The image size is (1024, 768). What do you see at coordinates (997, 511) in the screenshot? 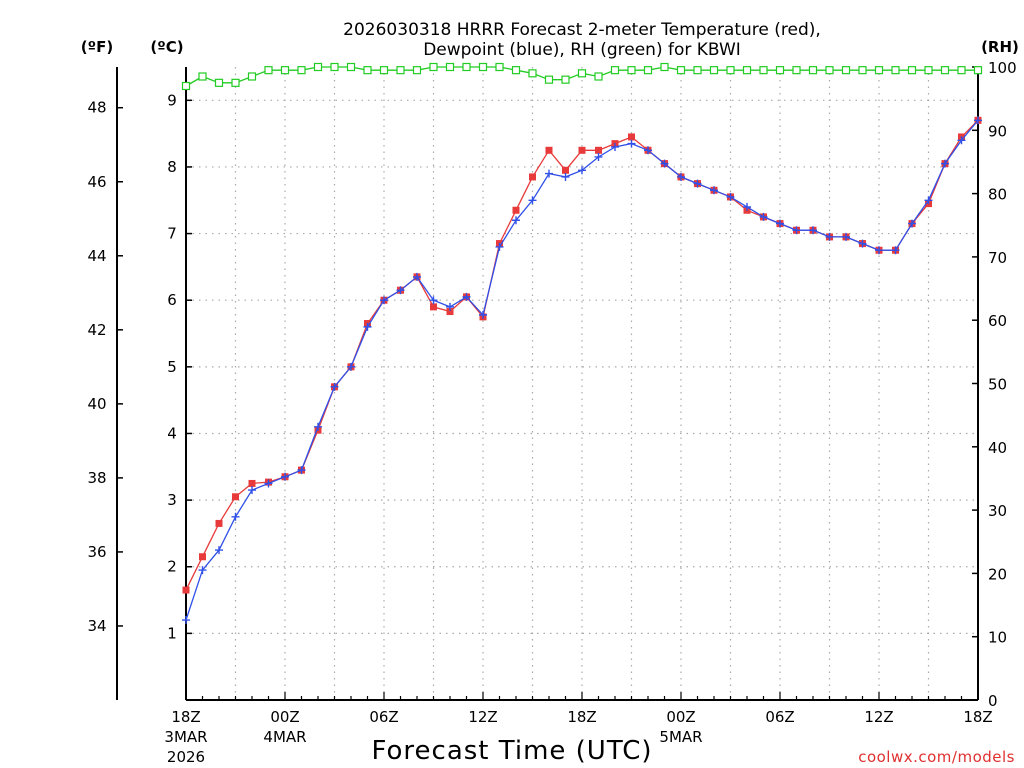
I see `rh-tick-label: 30` at bounding box center [997, 511].